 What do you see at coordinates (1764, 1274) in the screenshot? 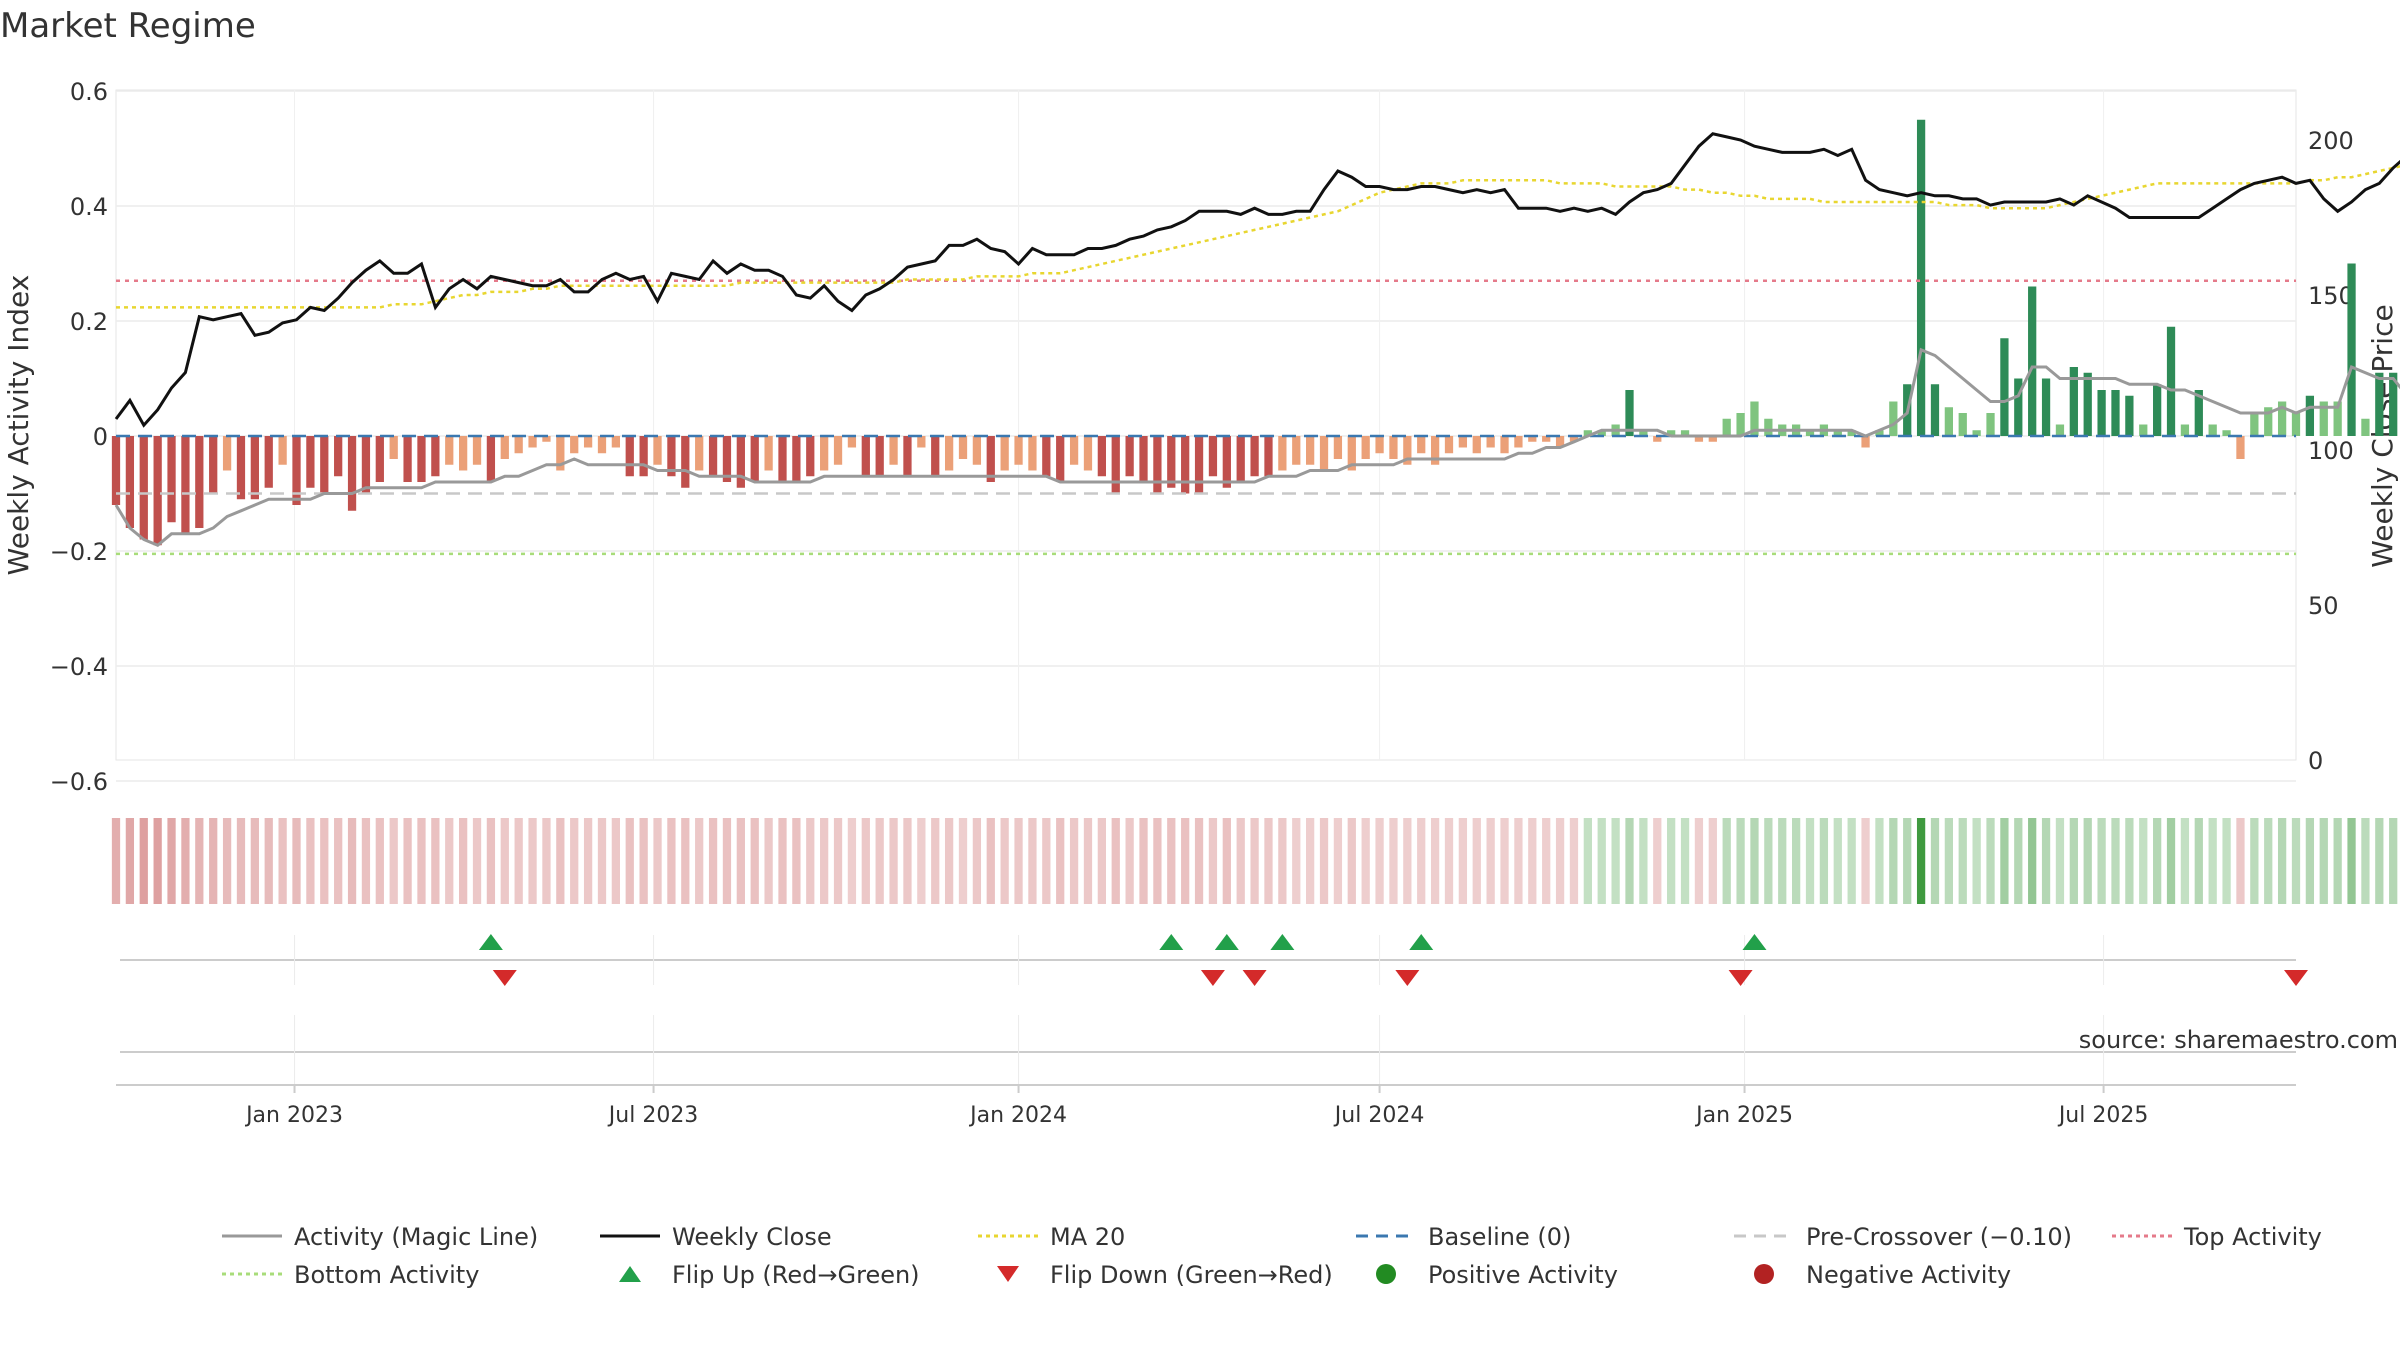
I see `legend-swatch` at bounding box center [1764, 1274].